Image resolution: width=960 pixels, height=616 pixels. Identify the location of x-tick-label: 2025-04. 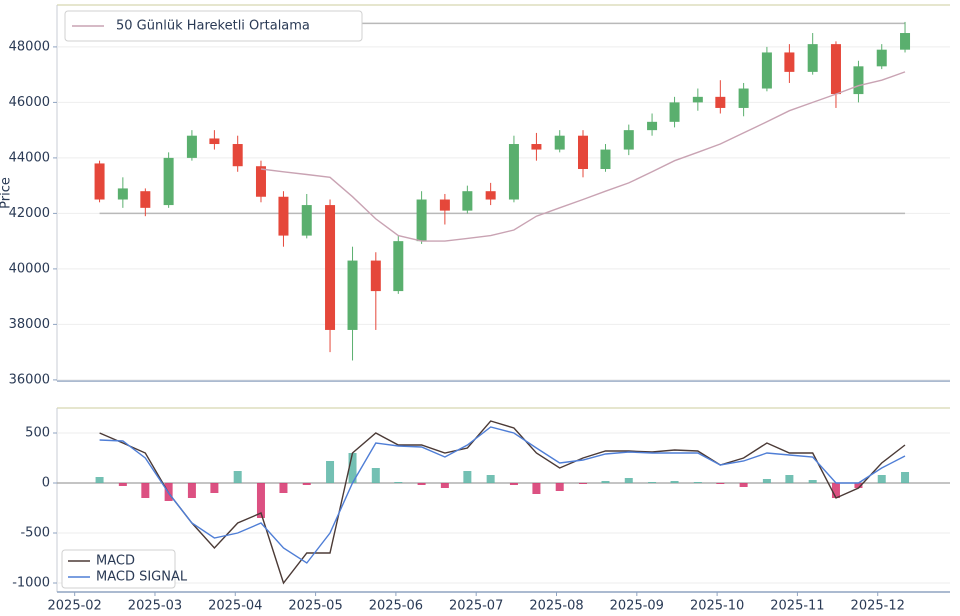
(235, 606).